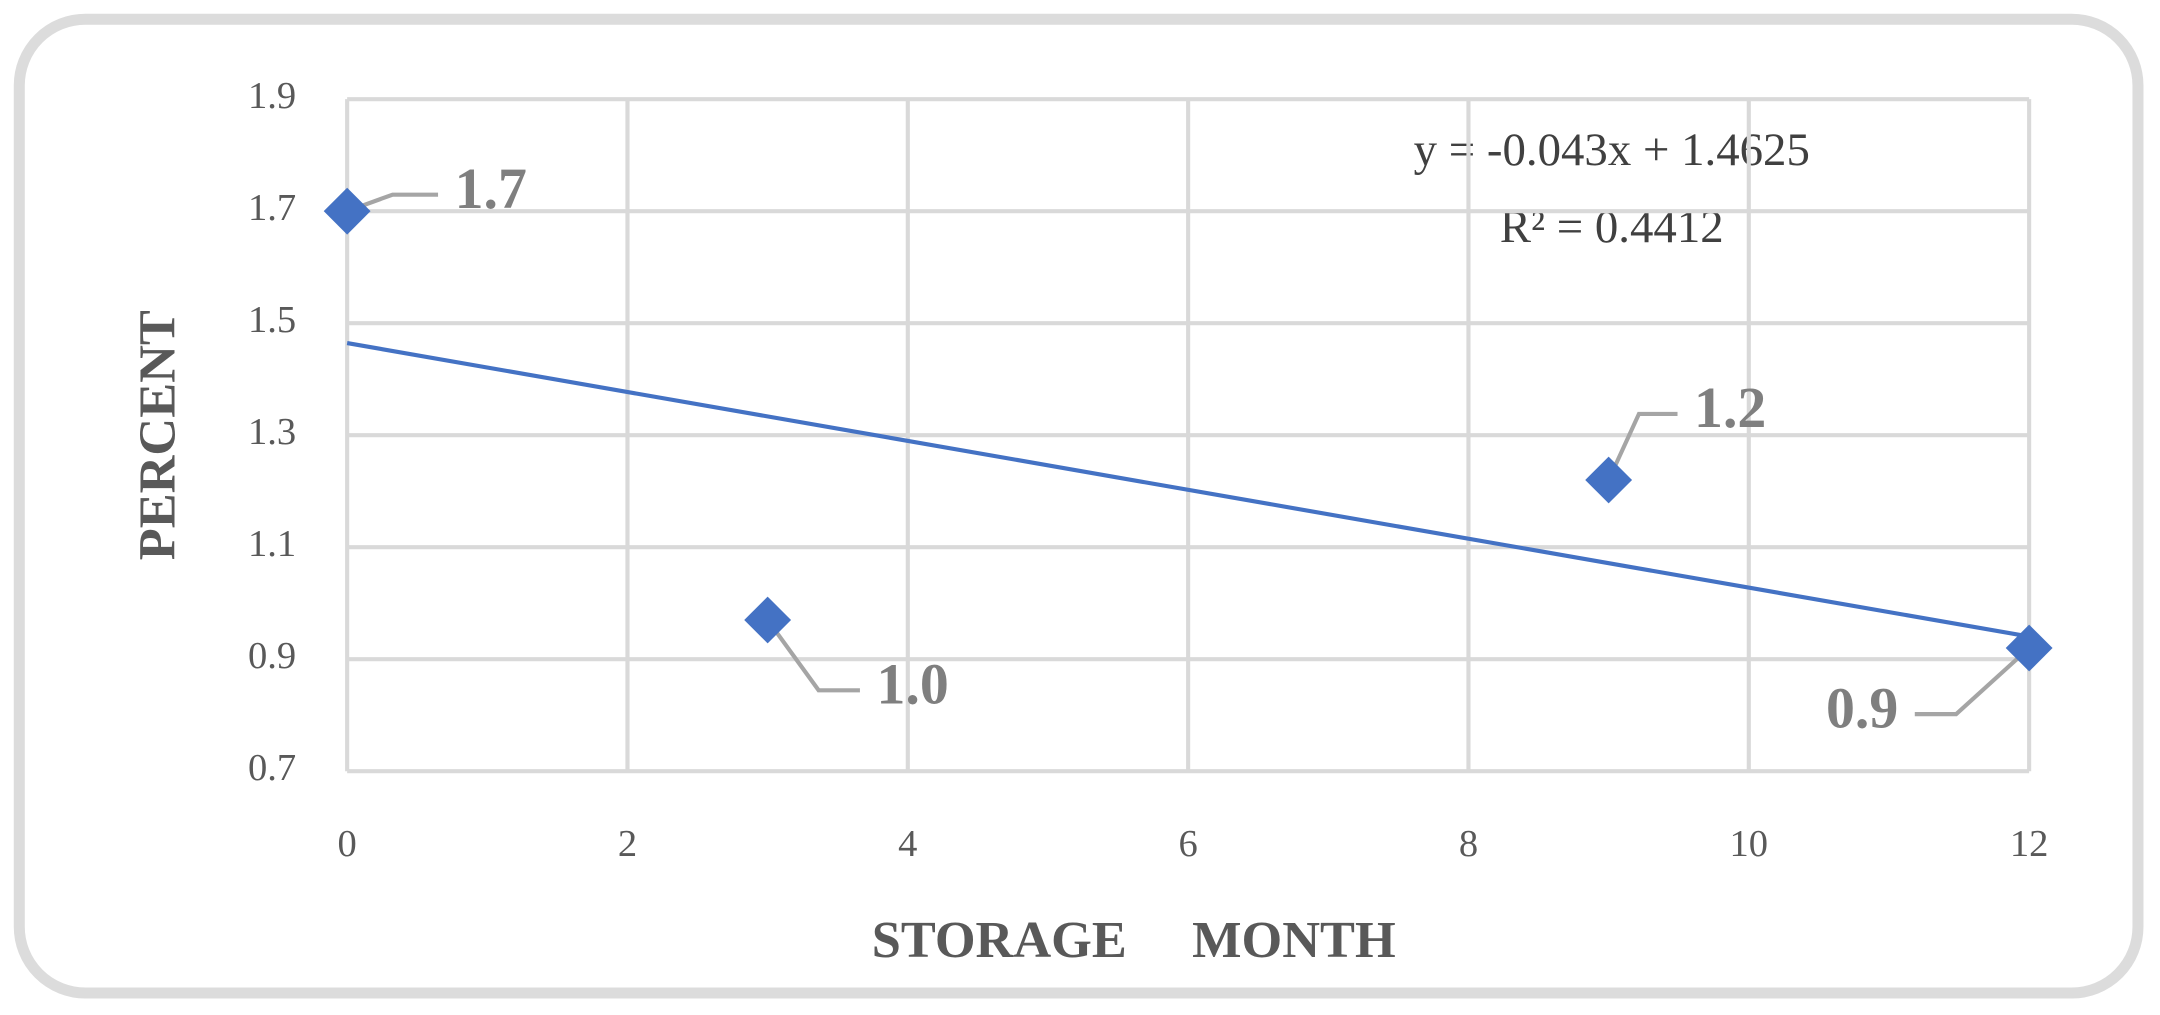 This screenshot has width=2160, height=1015. I want to click on x-tick-label: 6, so click(1187, 844).